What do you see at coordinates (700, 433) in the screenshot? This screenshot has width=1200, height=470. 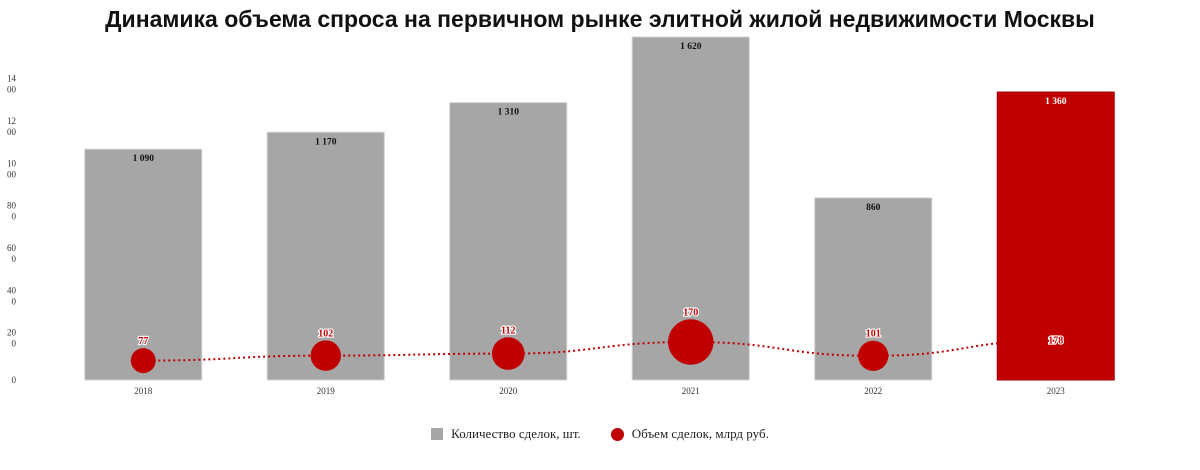 I see `legend-label-deals-volume: Объем сделок, млрд руб.` at bounding box center [700, 433].